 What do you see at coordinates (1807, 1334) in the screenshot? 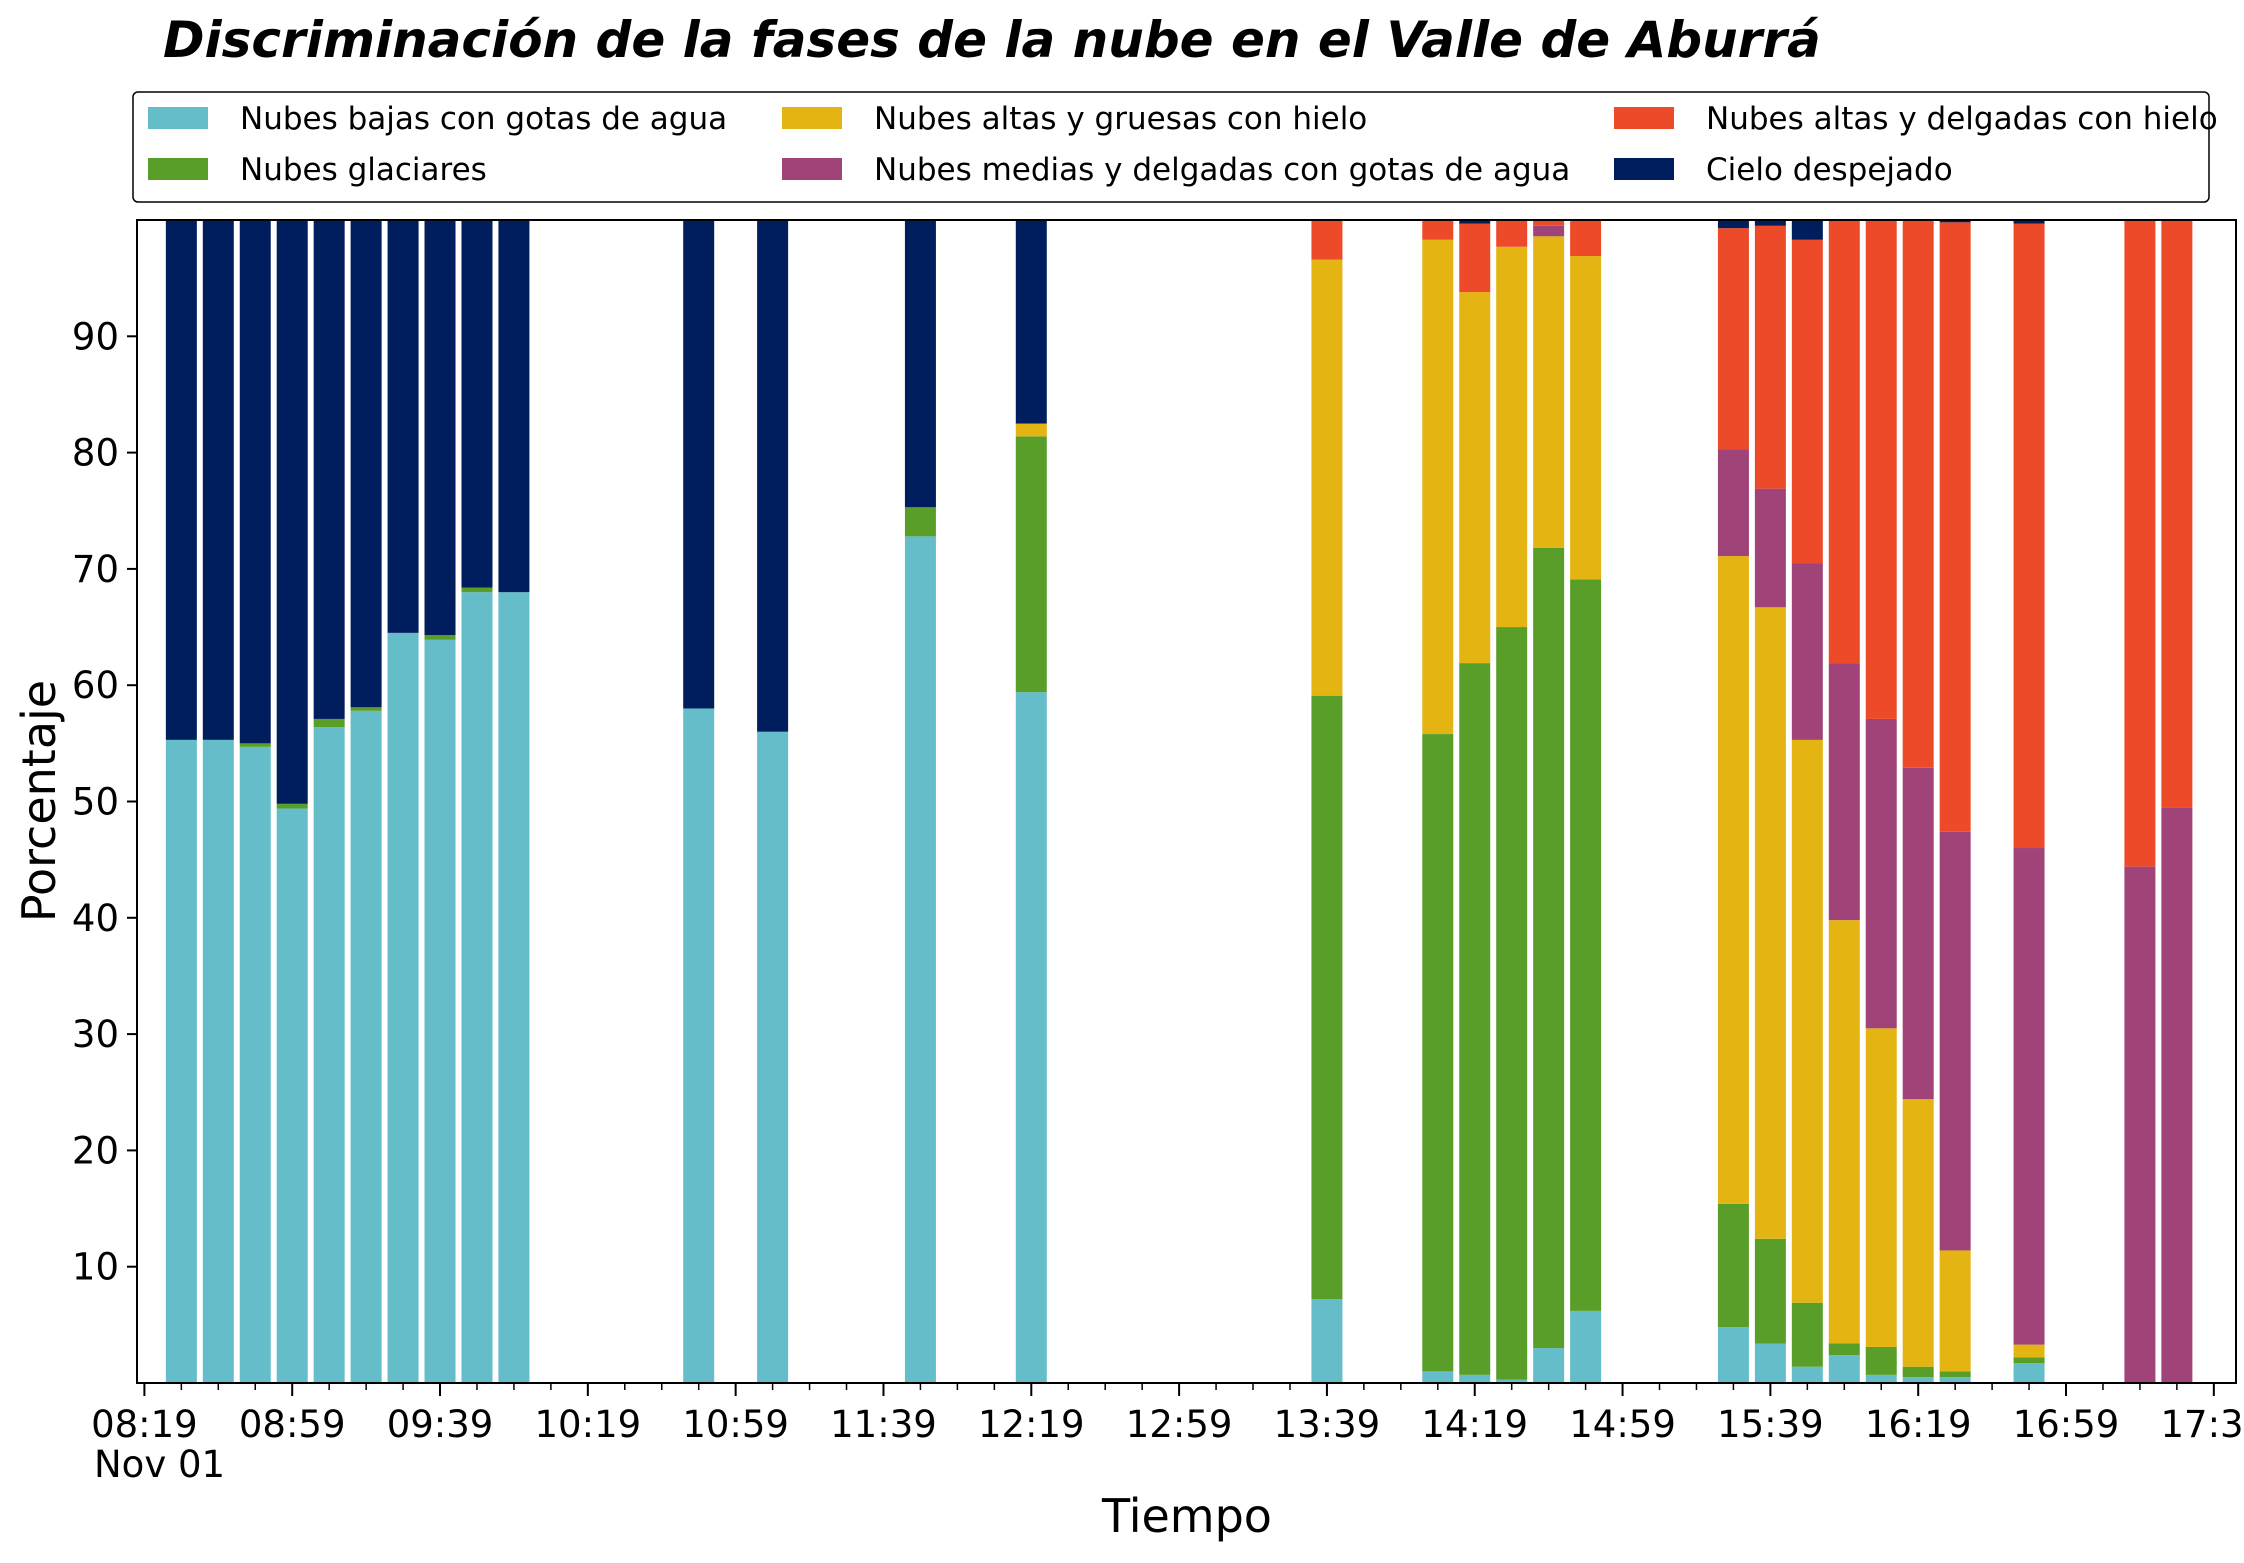
I see `bar-22-nubes-glaciares` at bounding box center [1807, 1334].